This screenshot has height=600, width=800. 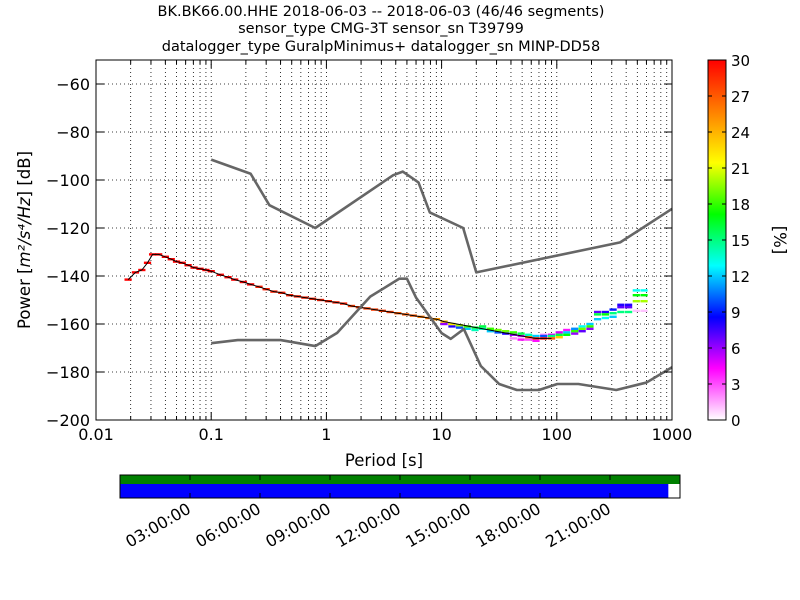 What do you see at coordinates (24, 232) in the screenshot?
I see `y-label-unit: m²/s⁴/Hz` at bounding box center [24, 232].